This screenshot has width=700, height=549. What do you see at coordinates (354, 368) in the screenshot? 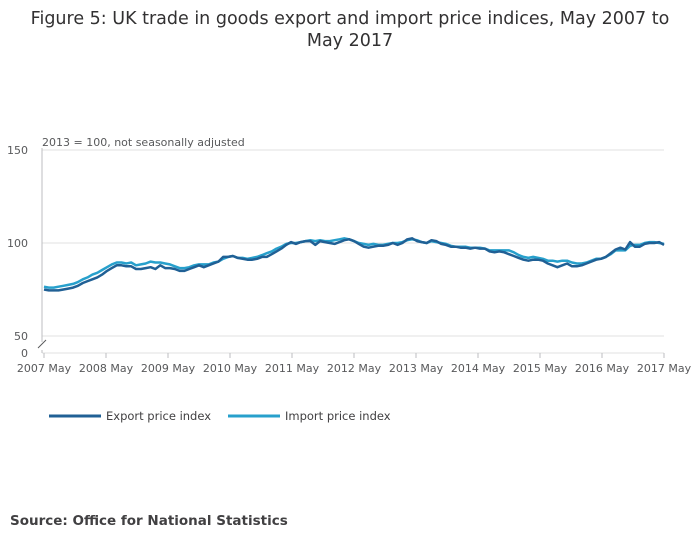
I see `x-tick-label: 2012 May` at bounding box center [354, 368].